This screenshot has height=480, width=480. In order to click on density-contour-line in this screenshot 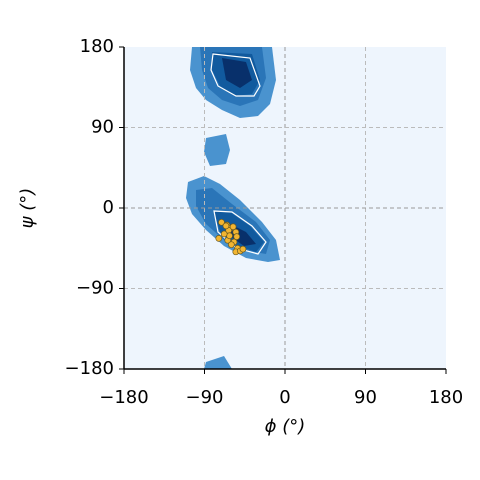, I will do `click(235, 75)`.